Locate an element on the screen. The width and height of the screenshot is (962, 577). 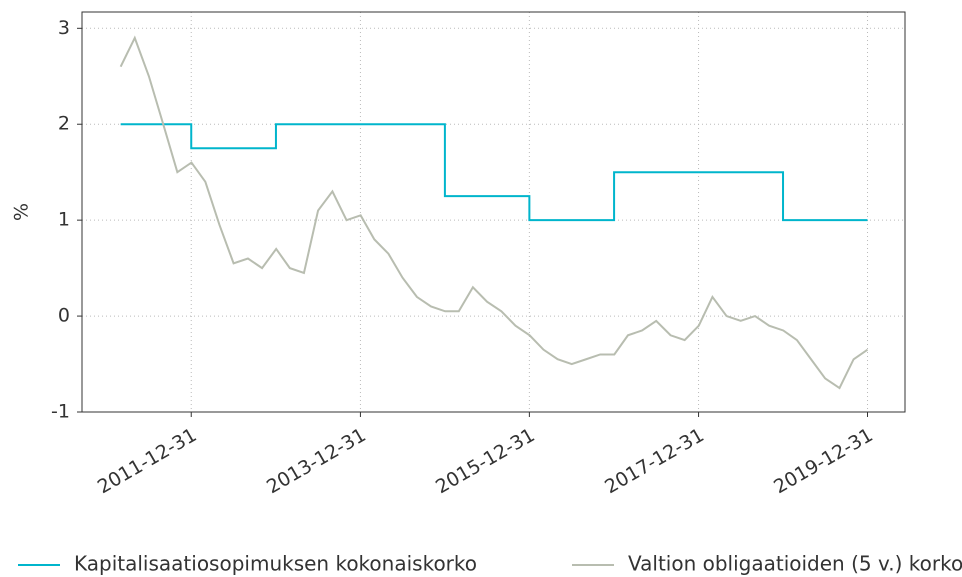
x-tick-label: 2017-12-31 is located at coordinates (654, 461).